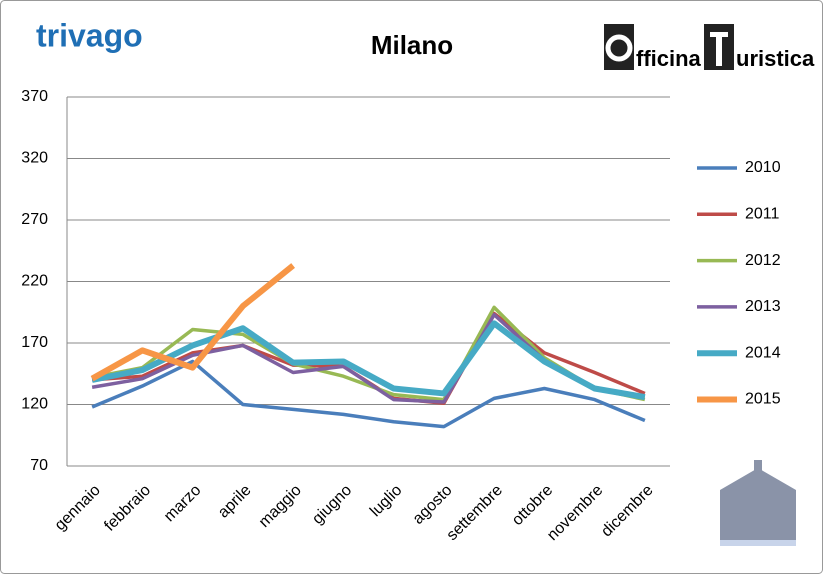  I want to click on duomo-body, so click(758, 515).